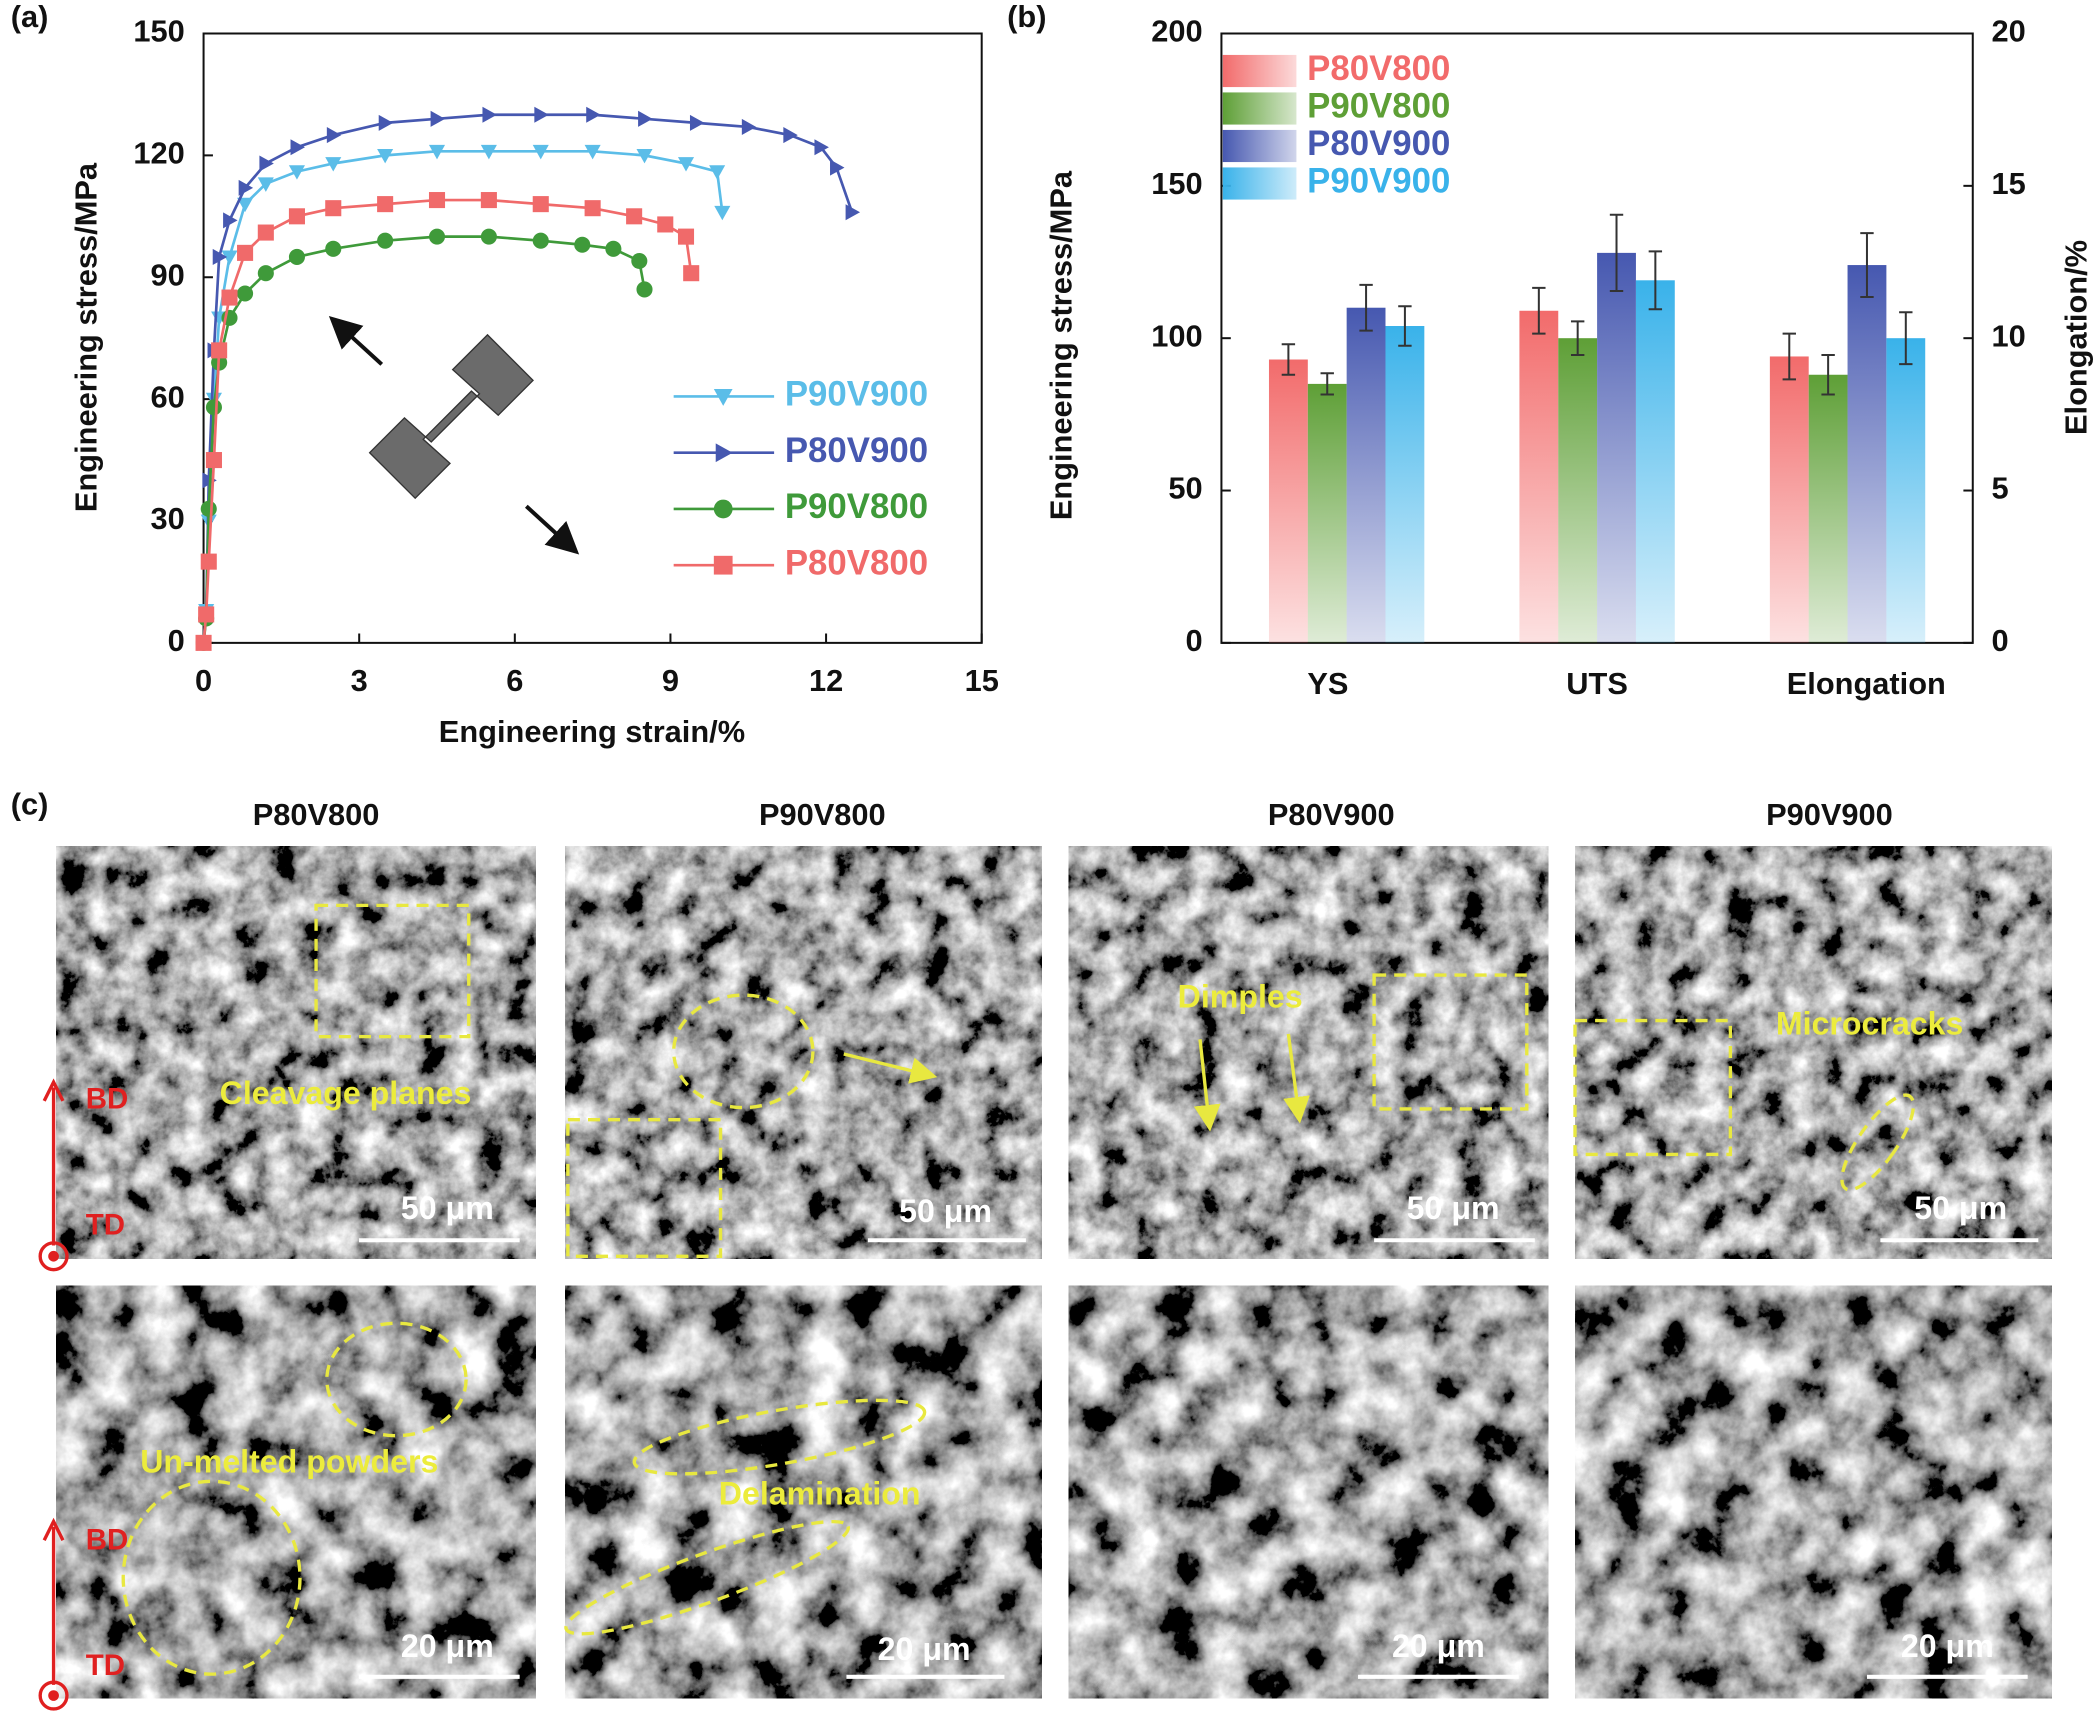  I want to click on y-tick-label: 120, so click(158, 153).